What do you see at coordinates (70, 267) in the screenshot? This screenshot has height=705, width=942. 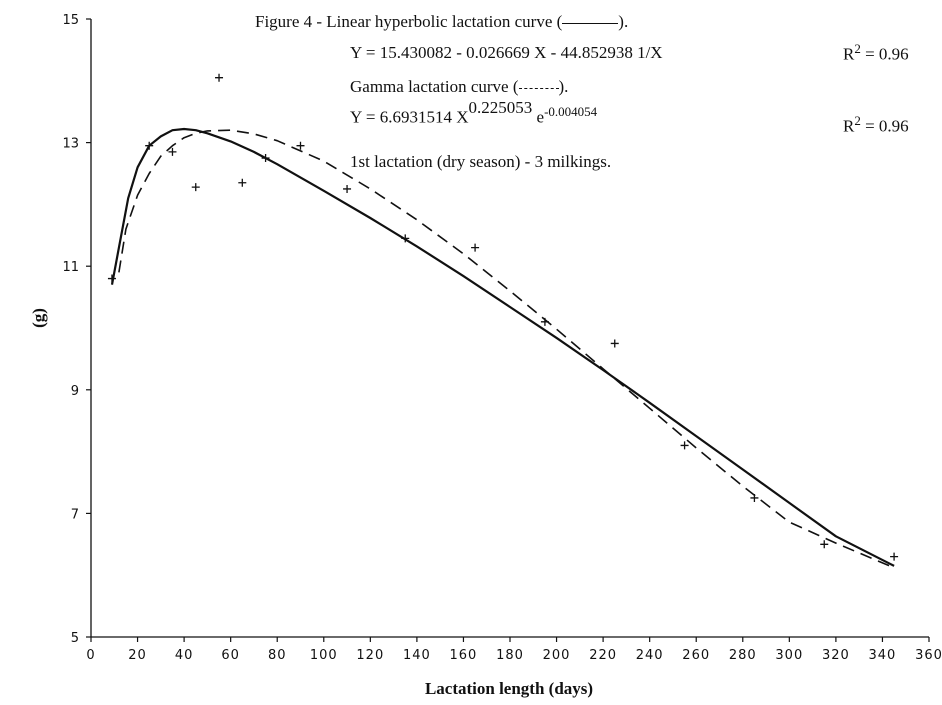 I see `y-tick-label: 11` at bounding box center [70, 267].